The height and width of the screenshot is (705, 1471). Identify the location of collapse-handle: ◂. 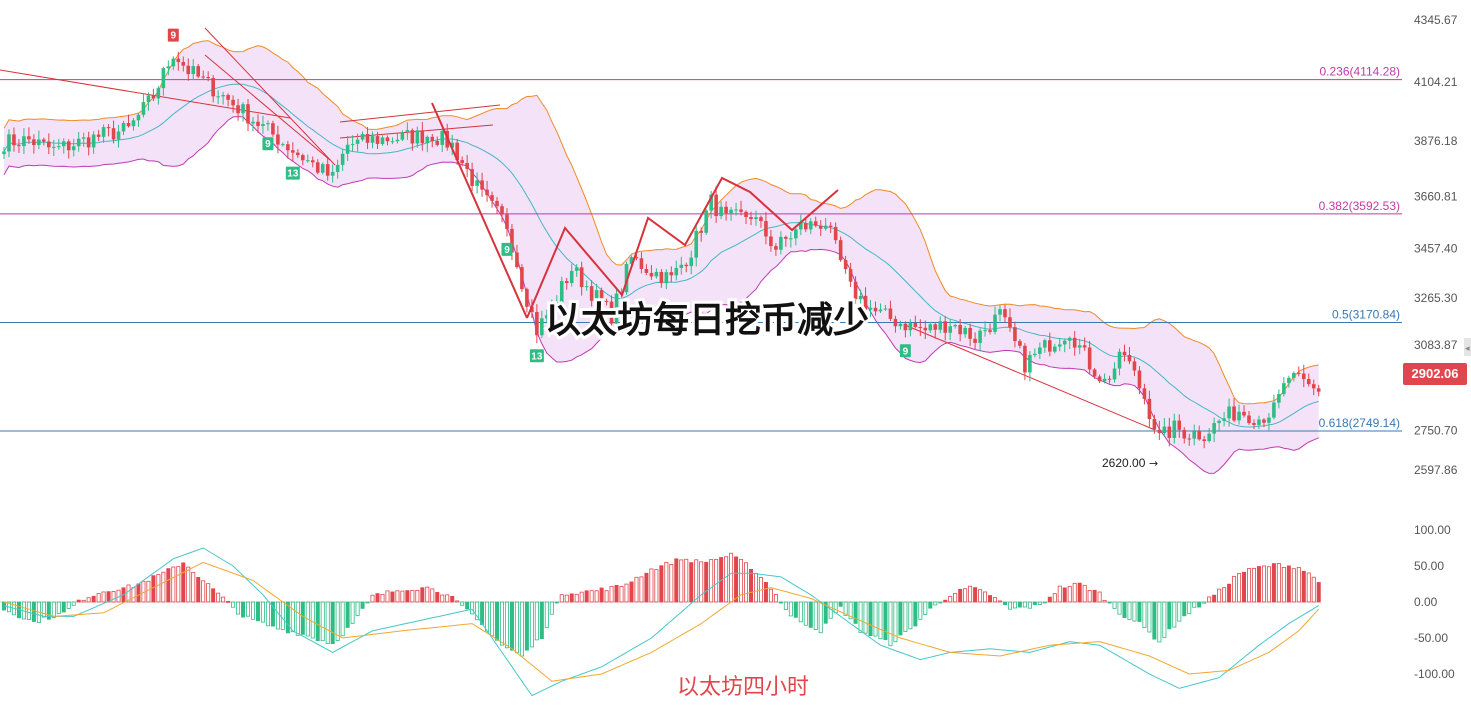
(1467, 347).